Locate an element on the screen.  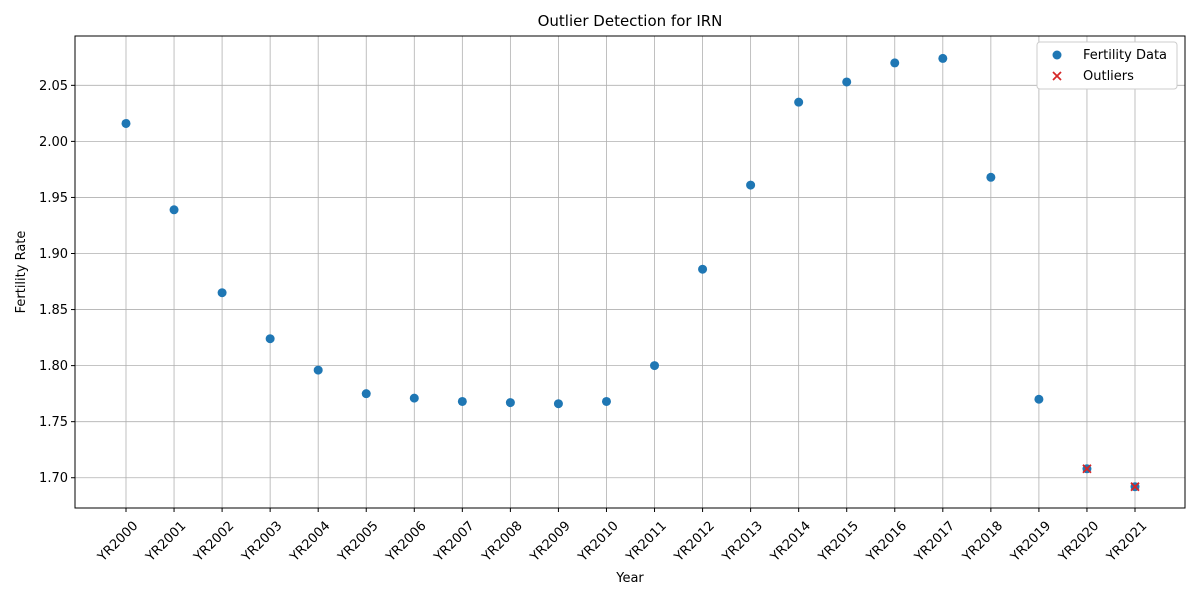
y-axis-title: Fertility Rate is located at coordinates (21, 272).